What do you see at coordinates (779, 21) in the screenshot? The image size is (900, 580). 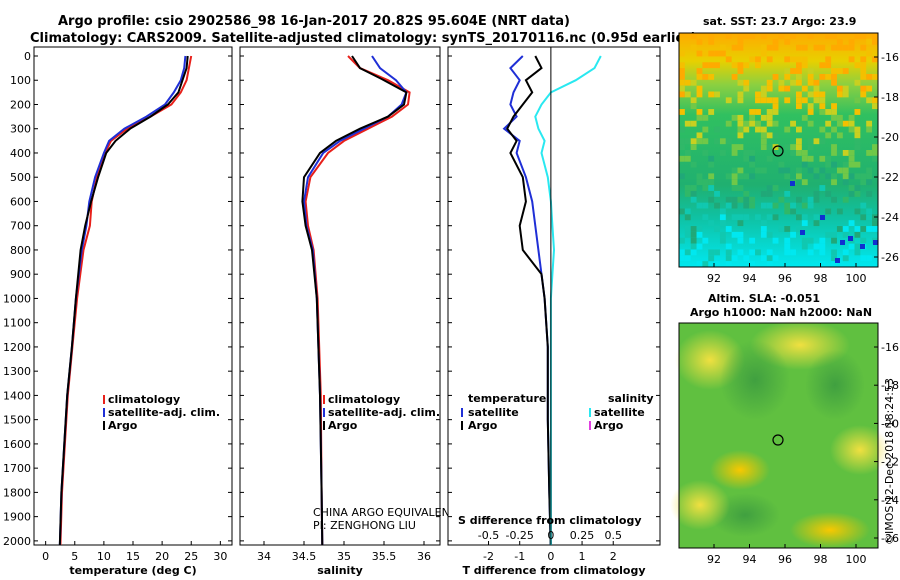 I see `sst-map-title: sat. SST: 23.7 Argo: 23.9` at bounding box center [779, 21].